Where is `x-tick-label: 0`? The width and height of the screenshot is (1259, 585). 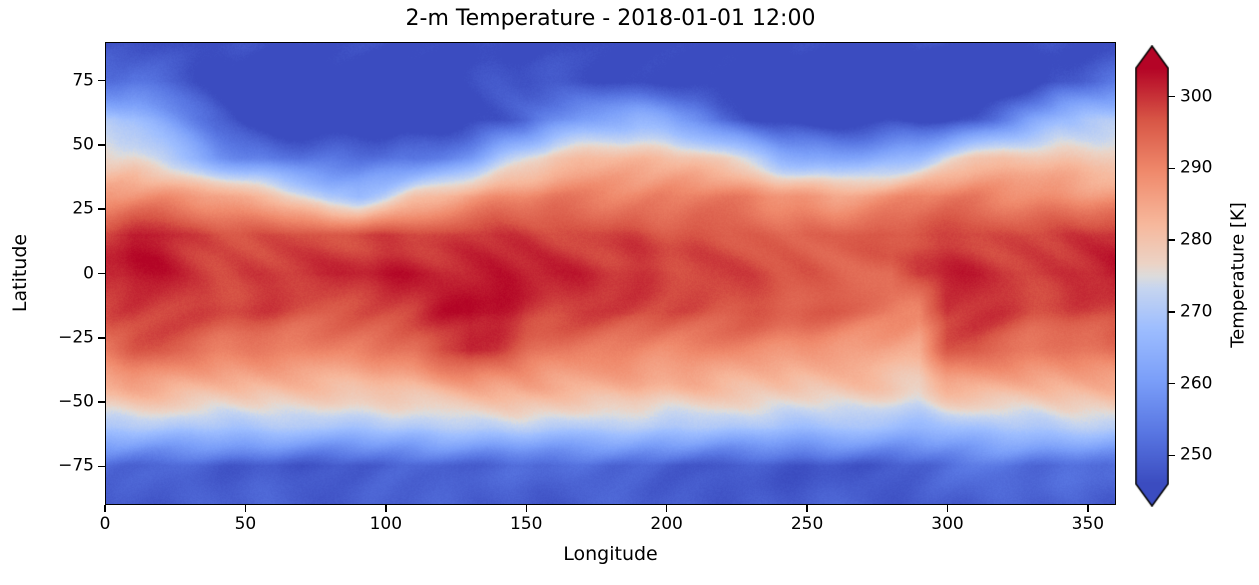 x-tick-label: 0 is located at coordinates (105, 524).